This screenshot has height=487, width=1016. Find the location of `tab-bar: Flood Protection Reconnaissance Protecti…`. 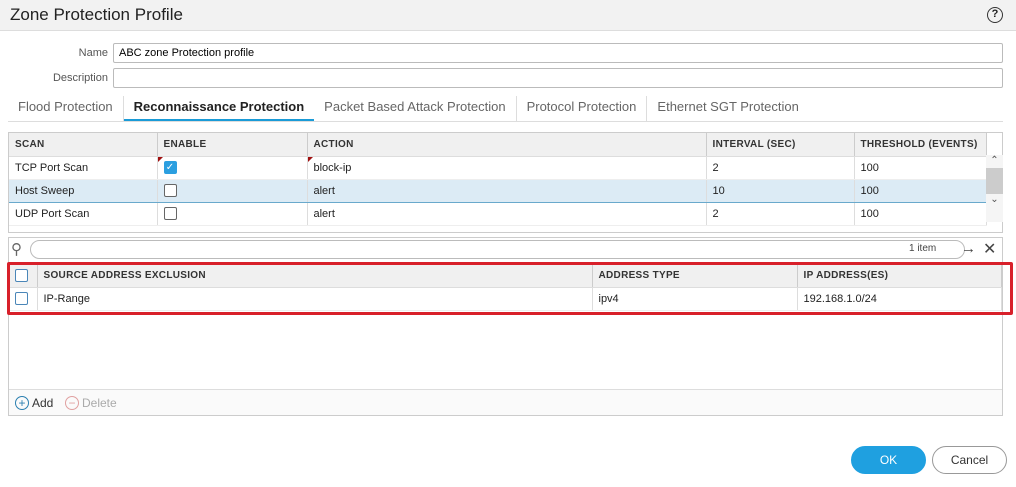

tab-bar: Flood Protection Reconnaissance Protecti… is located at coordinates (505, 109).